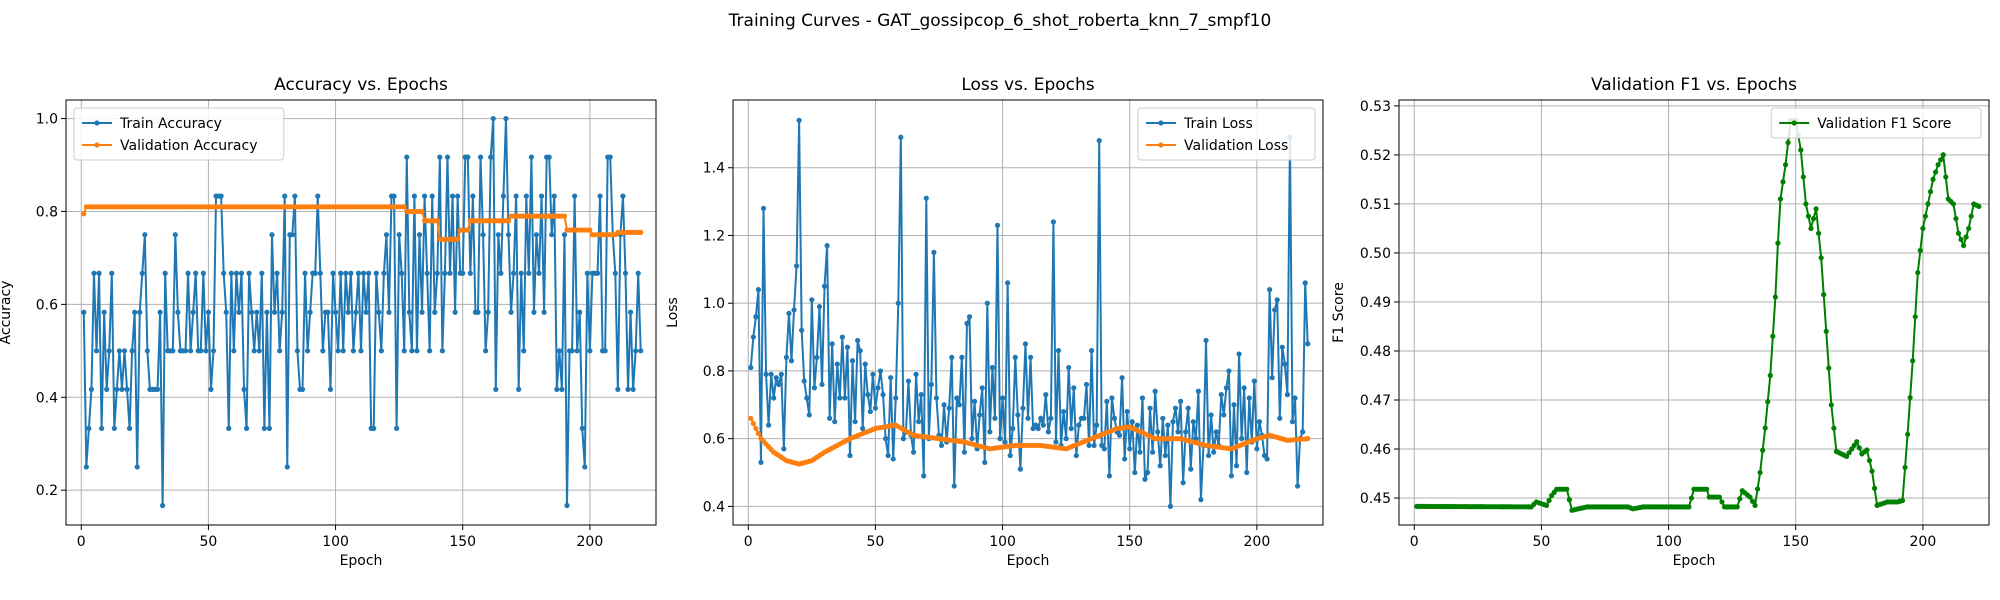 Image resolution: width=2000 pixels, height=600 pixels. What do you see at coordinates (1002, 542) in the screenshot?
I see `x-tick-label: 100` at bounding box center [1002, 542].